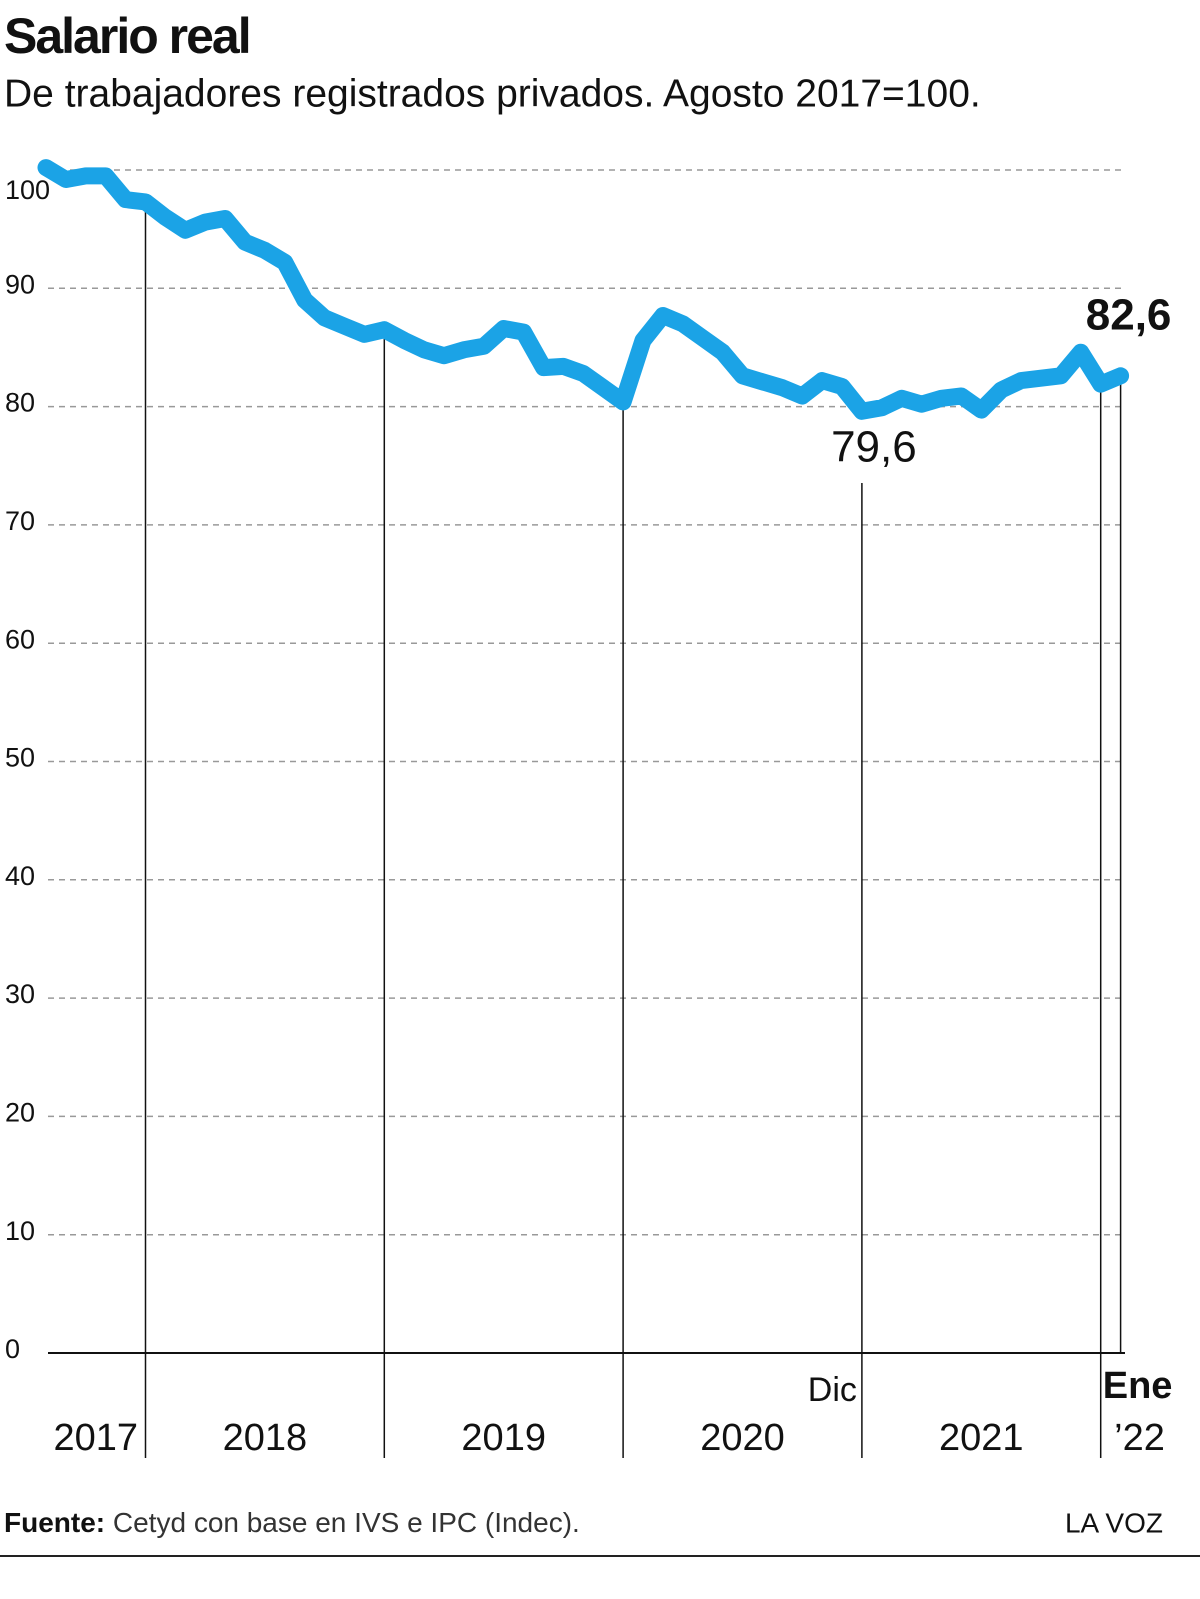 The height and width of the screenshot is (1599, 1200). I want to click on y-tick-label: 70, so click(20, 521).